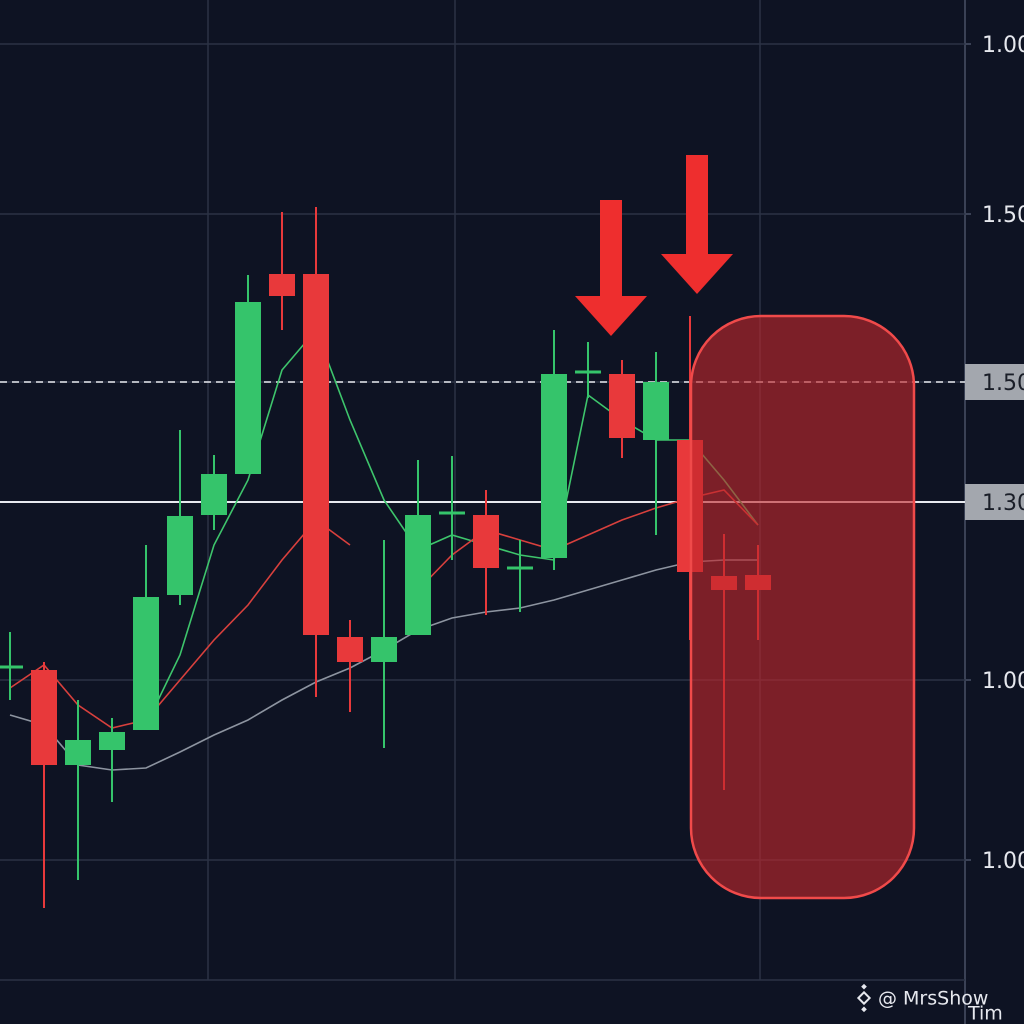 This screenshot has width=1024, height=1024. I want to click on sell-zone, so click(802, 607).